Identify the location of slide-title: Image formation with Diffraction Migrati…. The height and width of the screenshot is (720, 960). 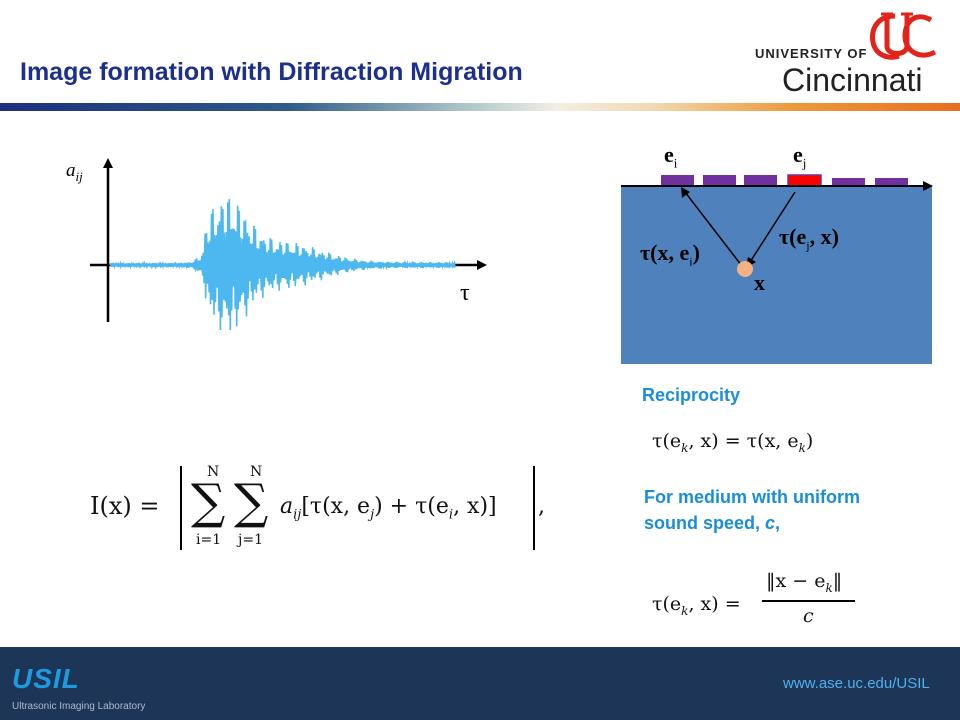
(271, 72).